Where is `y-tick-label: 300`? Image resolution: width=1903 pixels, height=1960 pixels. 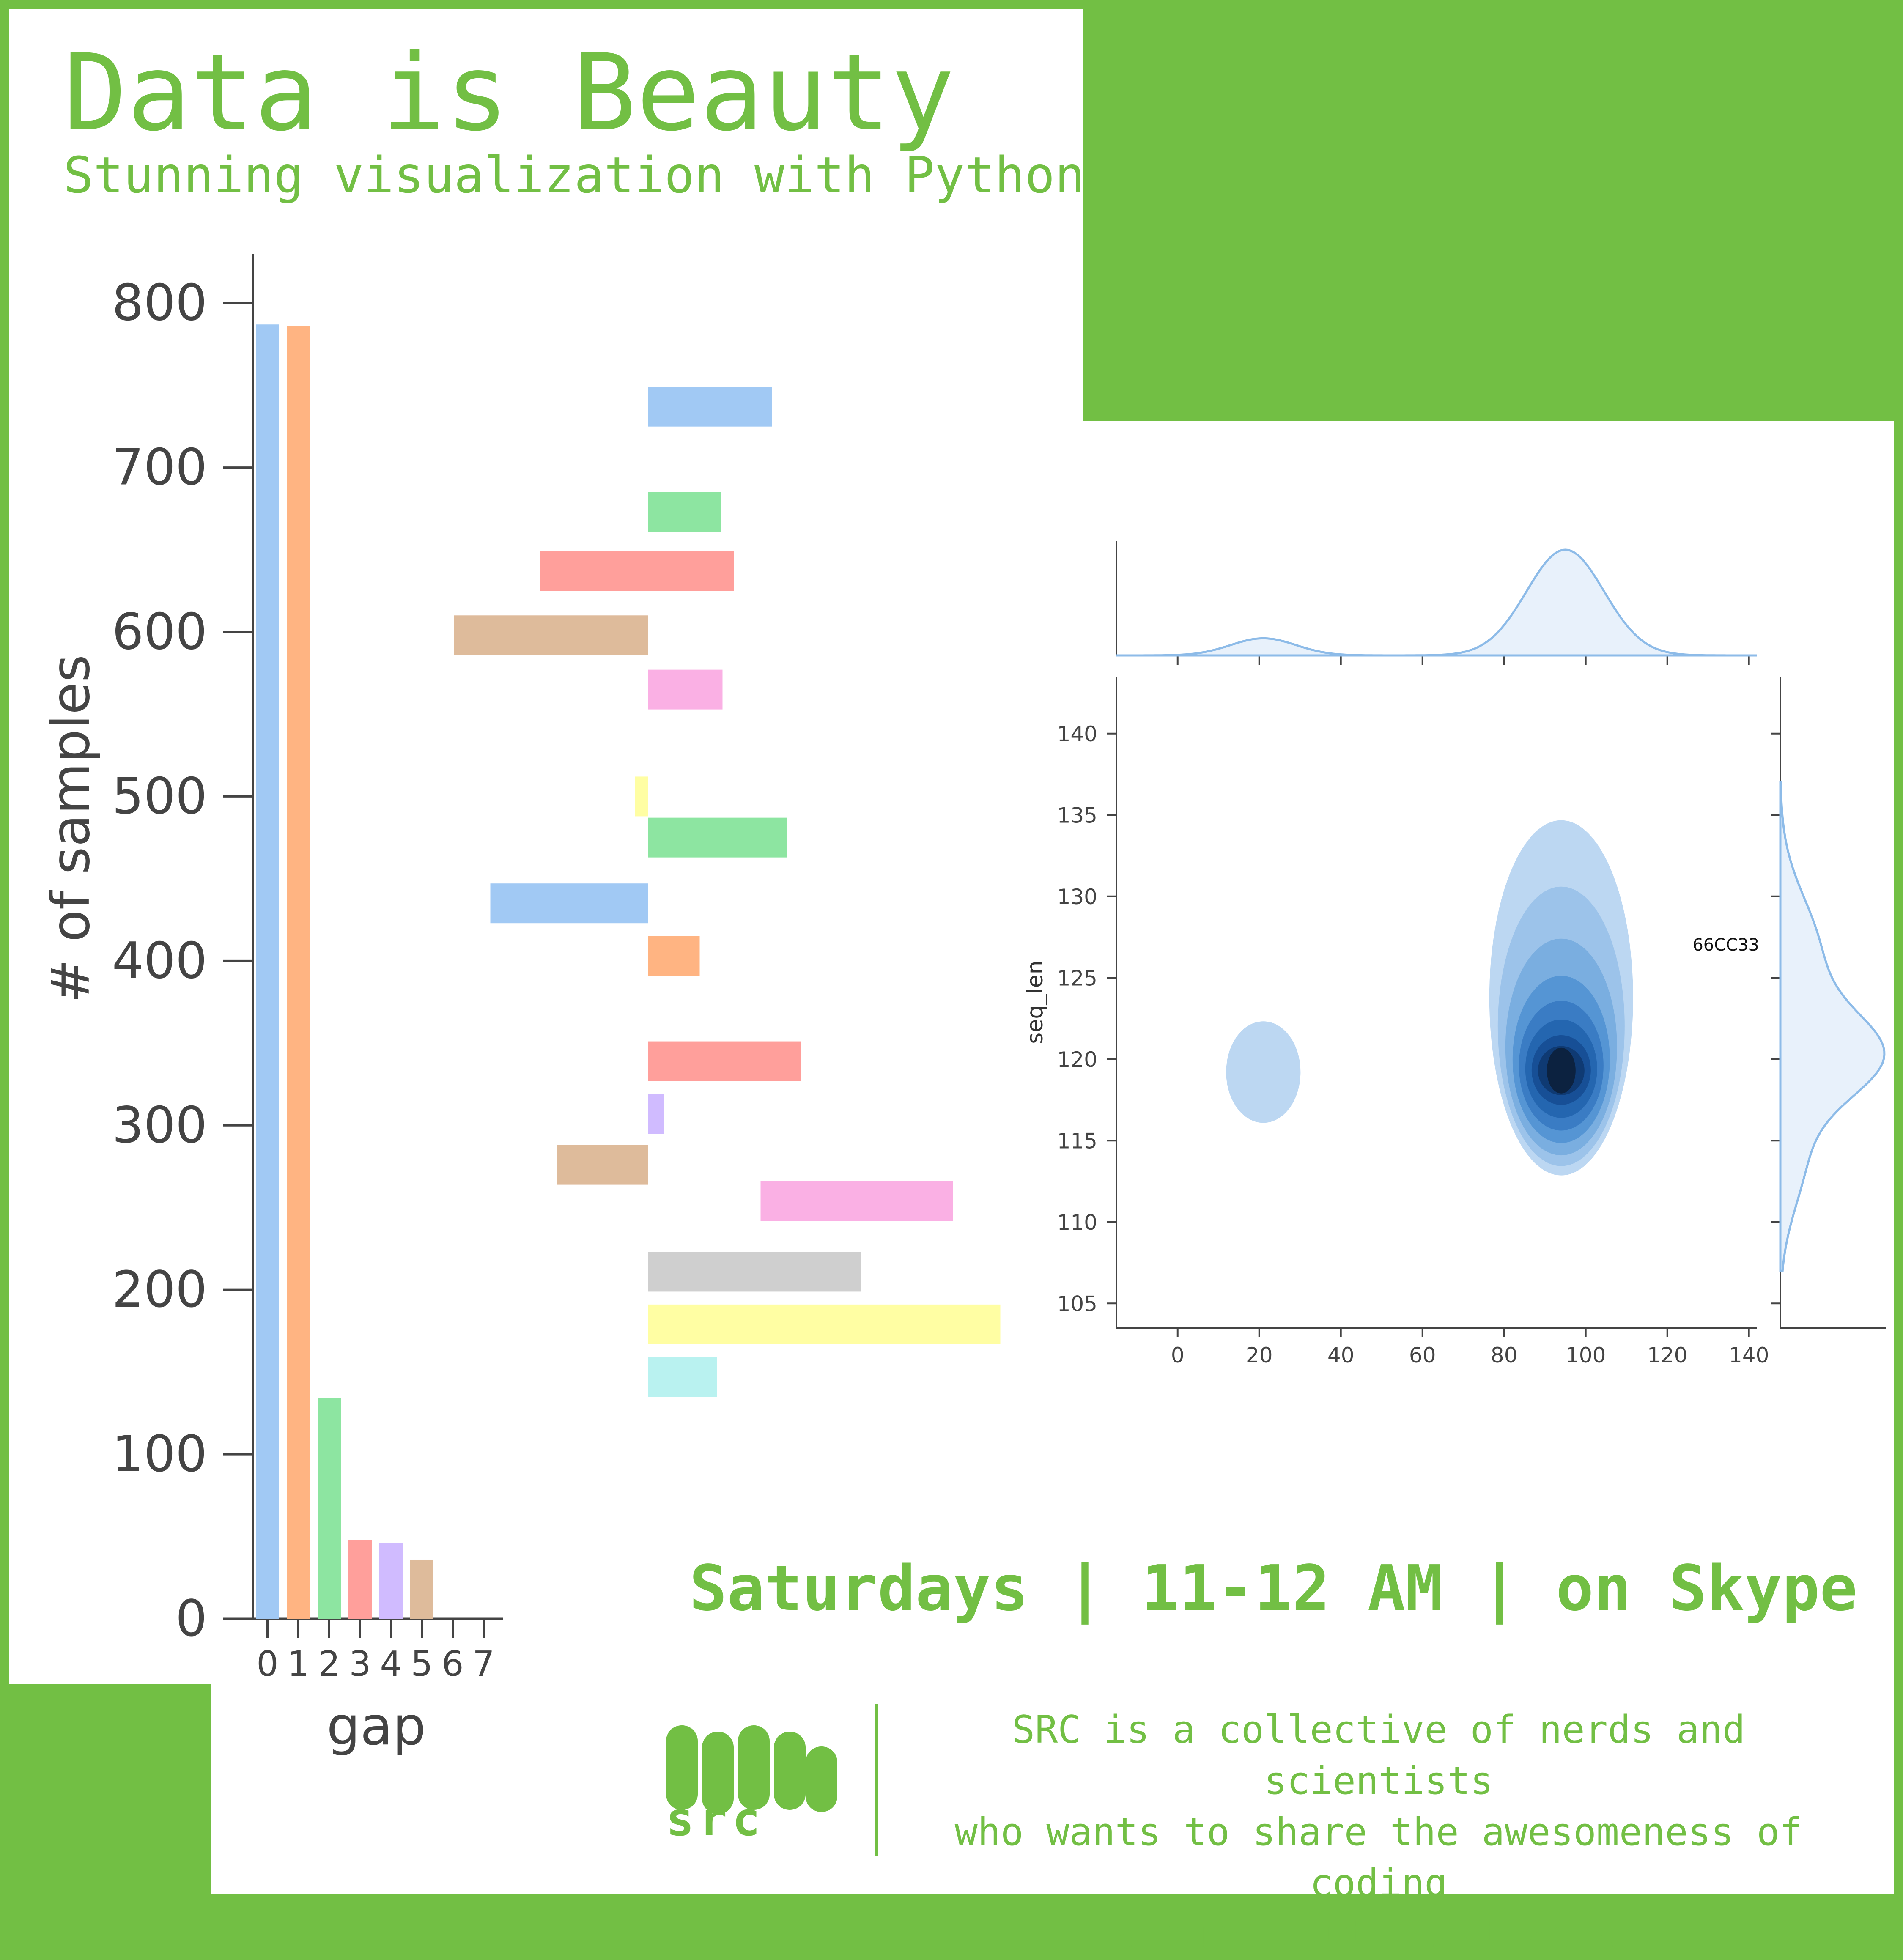
y-tick-label: 300 is located at coordinates (159, 1125).